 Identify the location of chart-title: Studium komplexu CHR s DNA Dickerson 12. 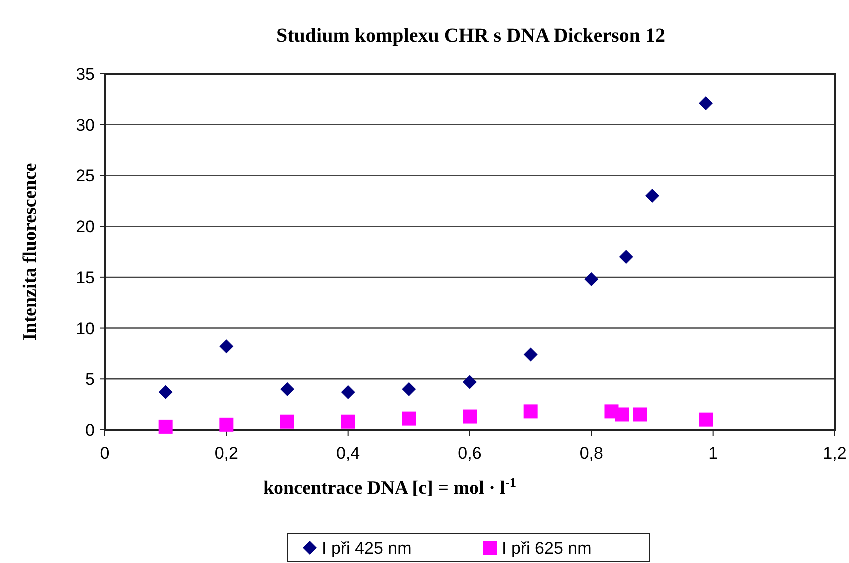
(471, 36).